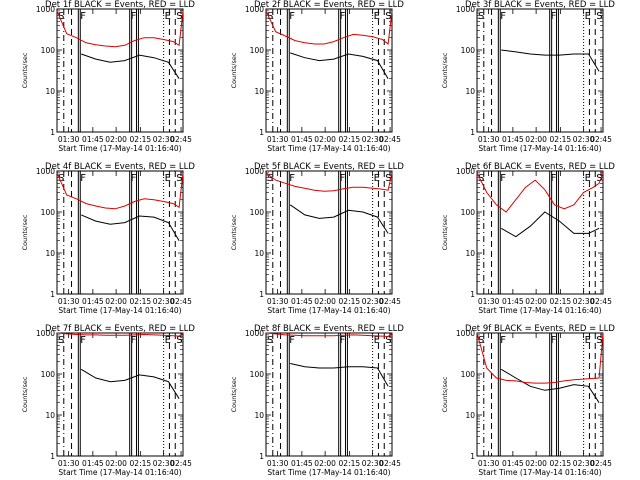 Image resolution: width=640 pixels, height=480 pixels. I want to click on panel-title: Det 1f BLACK = Events, RED = LLD, so click(120, 5).